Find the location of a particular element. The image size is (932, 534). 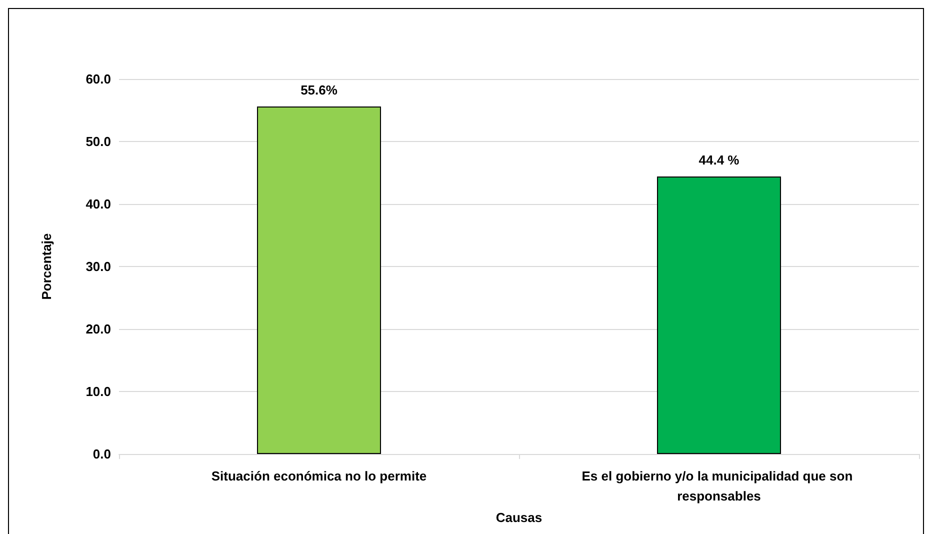

y-tick-label: 60.0 is located at coordinates (98, 79).